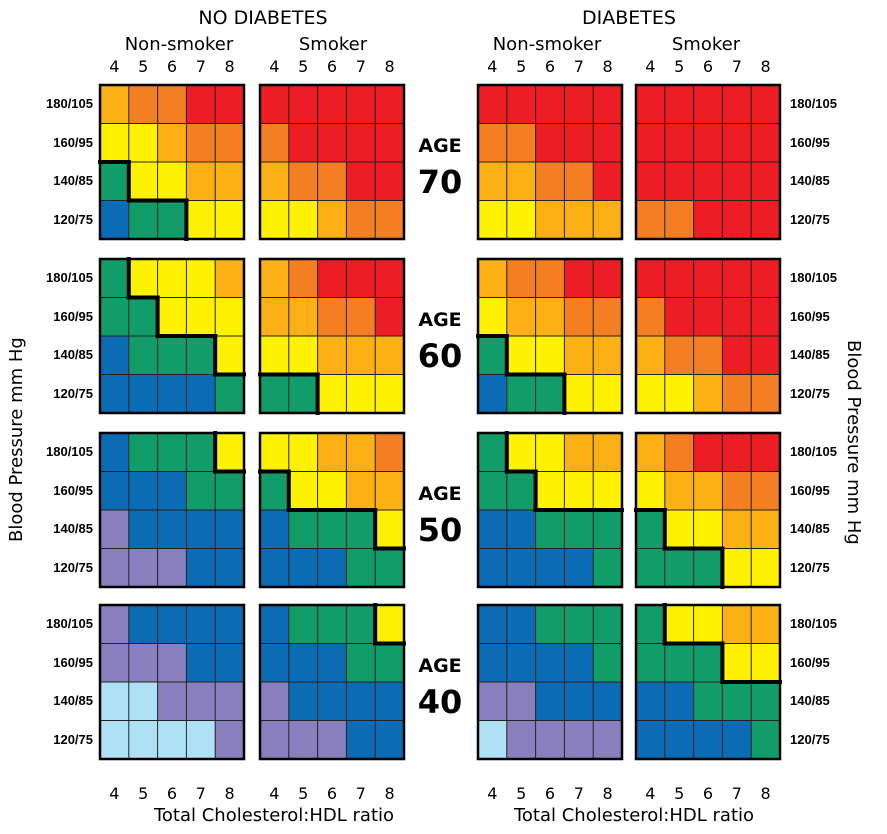 This screenshot has width=887, height=834. Describe the element at coordinates (172, 793) in the screenshot. I see `x-bottom-tick-label: 6` at that location.